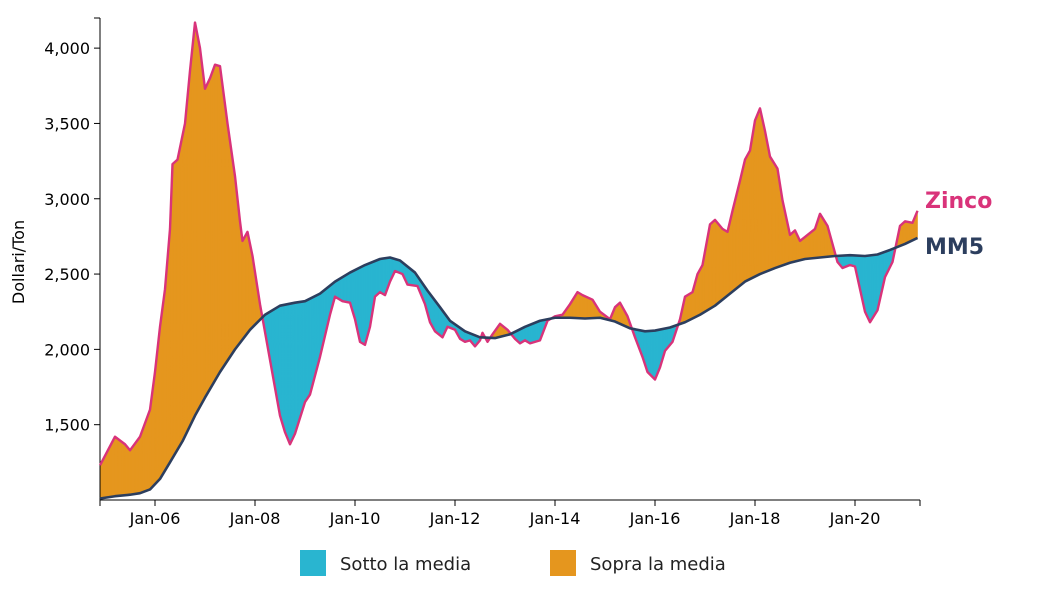 The height and width of the screenshot is (600, 1060). What do you see at coordinates (67, 349) in the screenshot?
I see `y-tick-label: 2,000` at bounding box center [67, 349].